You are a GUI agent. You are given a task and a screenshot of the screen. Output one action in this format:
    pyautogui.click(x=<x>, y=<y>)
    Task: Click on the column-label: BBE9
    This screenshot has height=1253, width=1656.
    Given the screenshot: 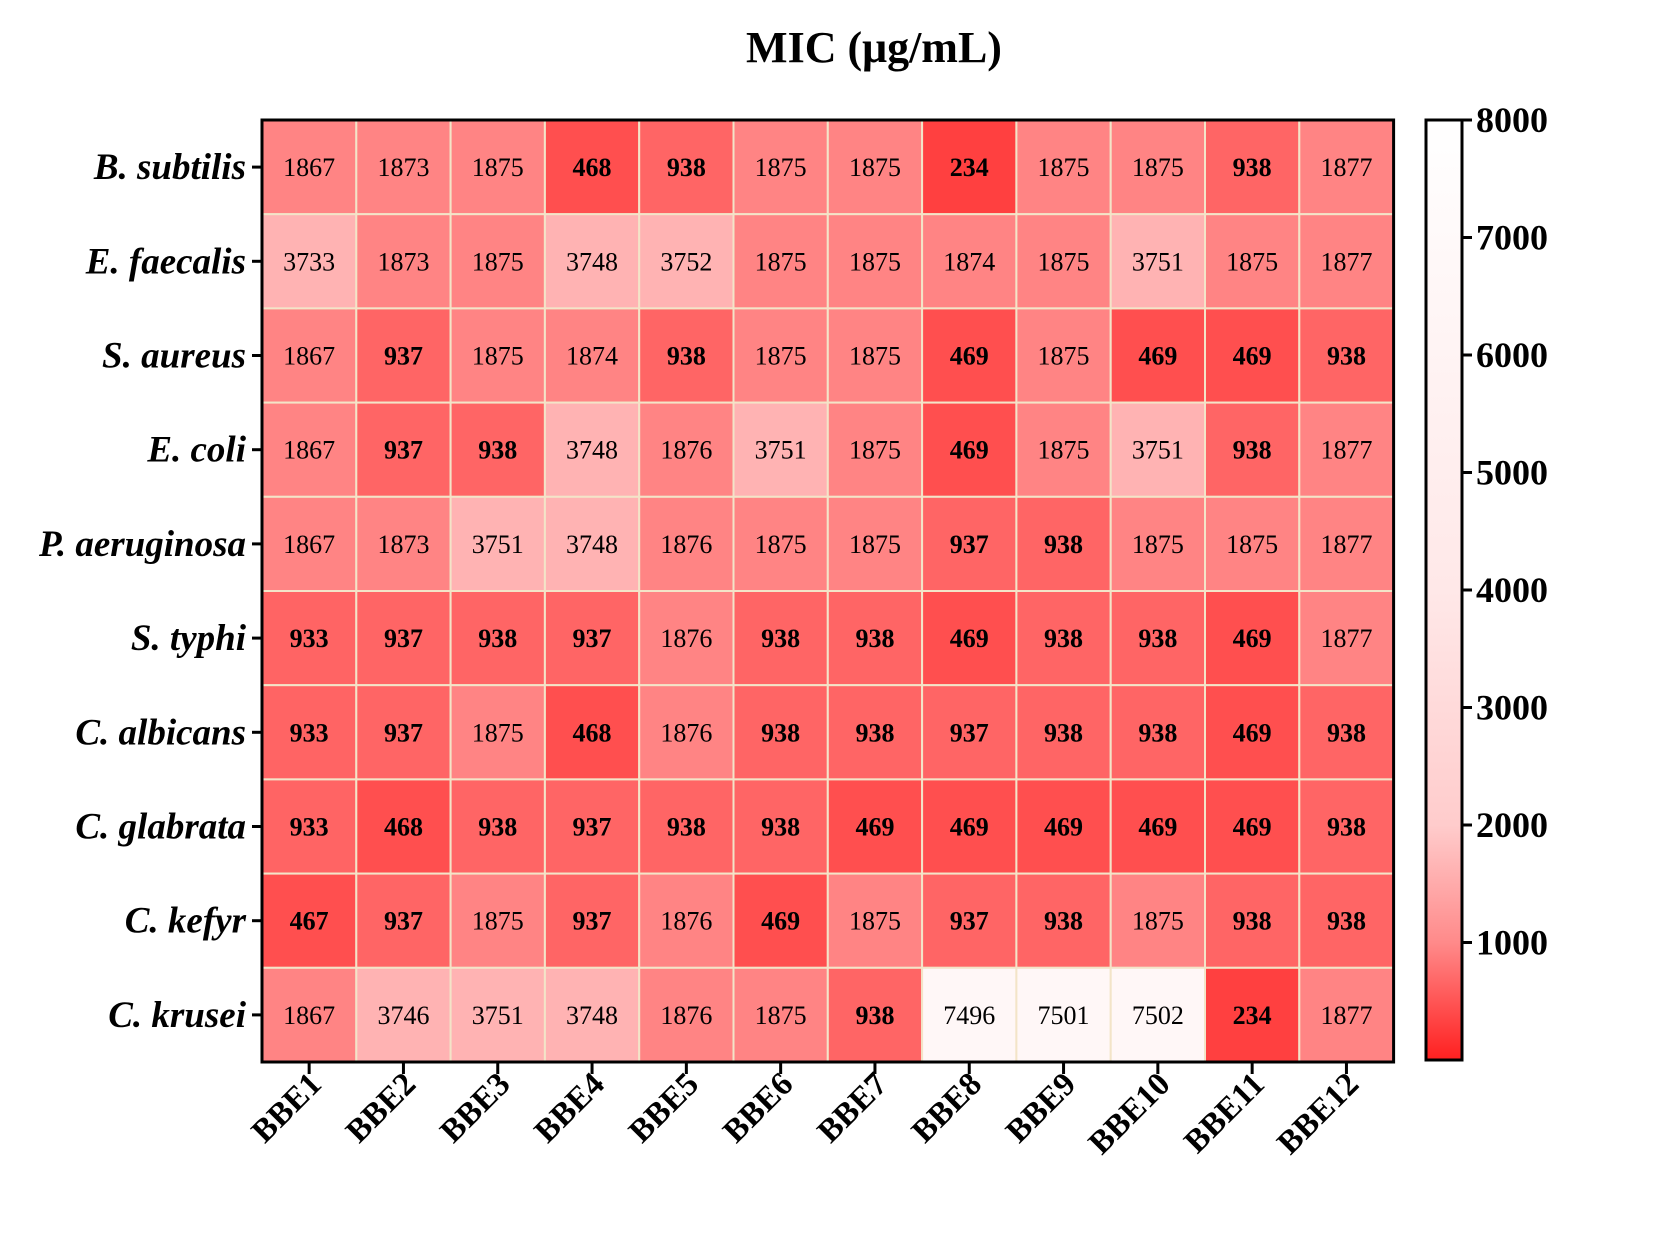 What is the action you would take?
    pyautogui.click(x=1041, y=1108)
    